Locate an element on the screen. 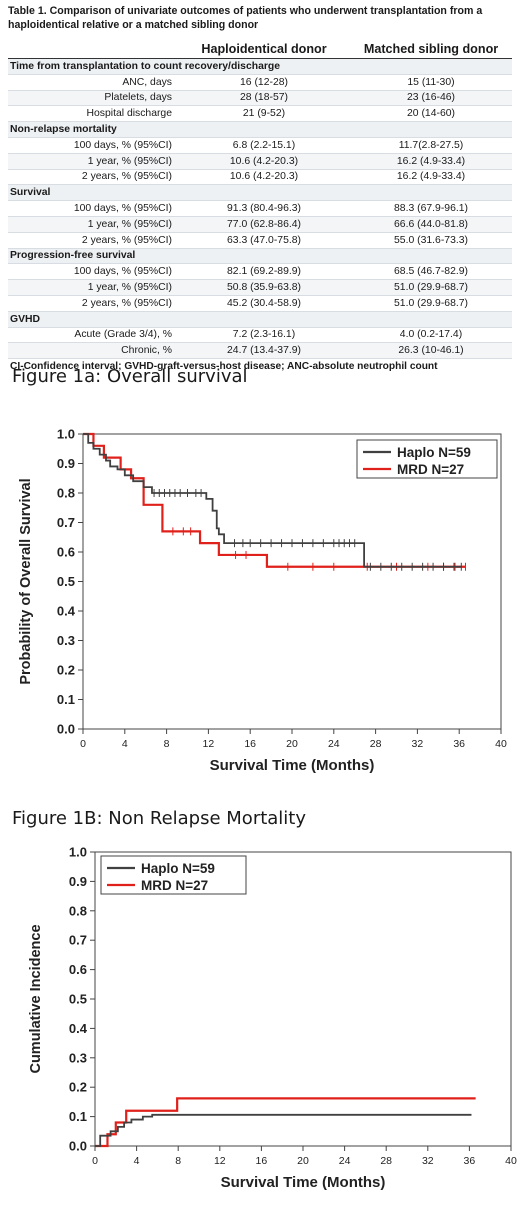 This screenshot has width=520, height=1208. table-section-row: Non-relapse mortality is located at coordinates (260, 129).